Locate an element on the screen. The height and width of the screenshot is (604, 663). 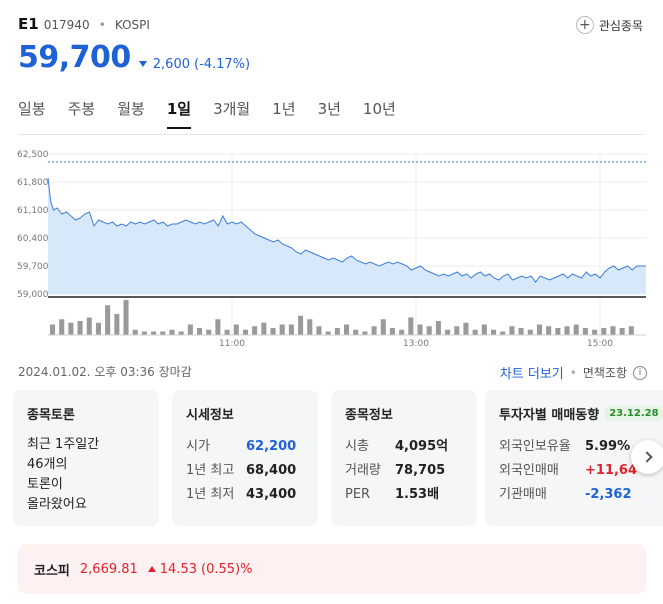
tab-1year: 1년 is located at coordinates (284, 109).